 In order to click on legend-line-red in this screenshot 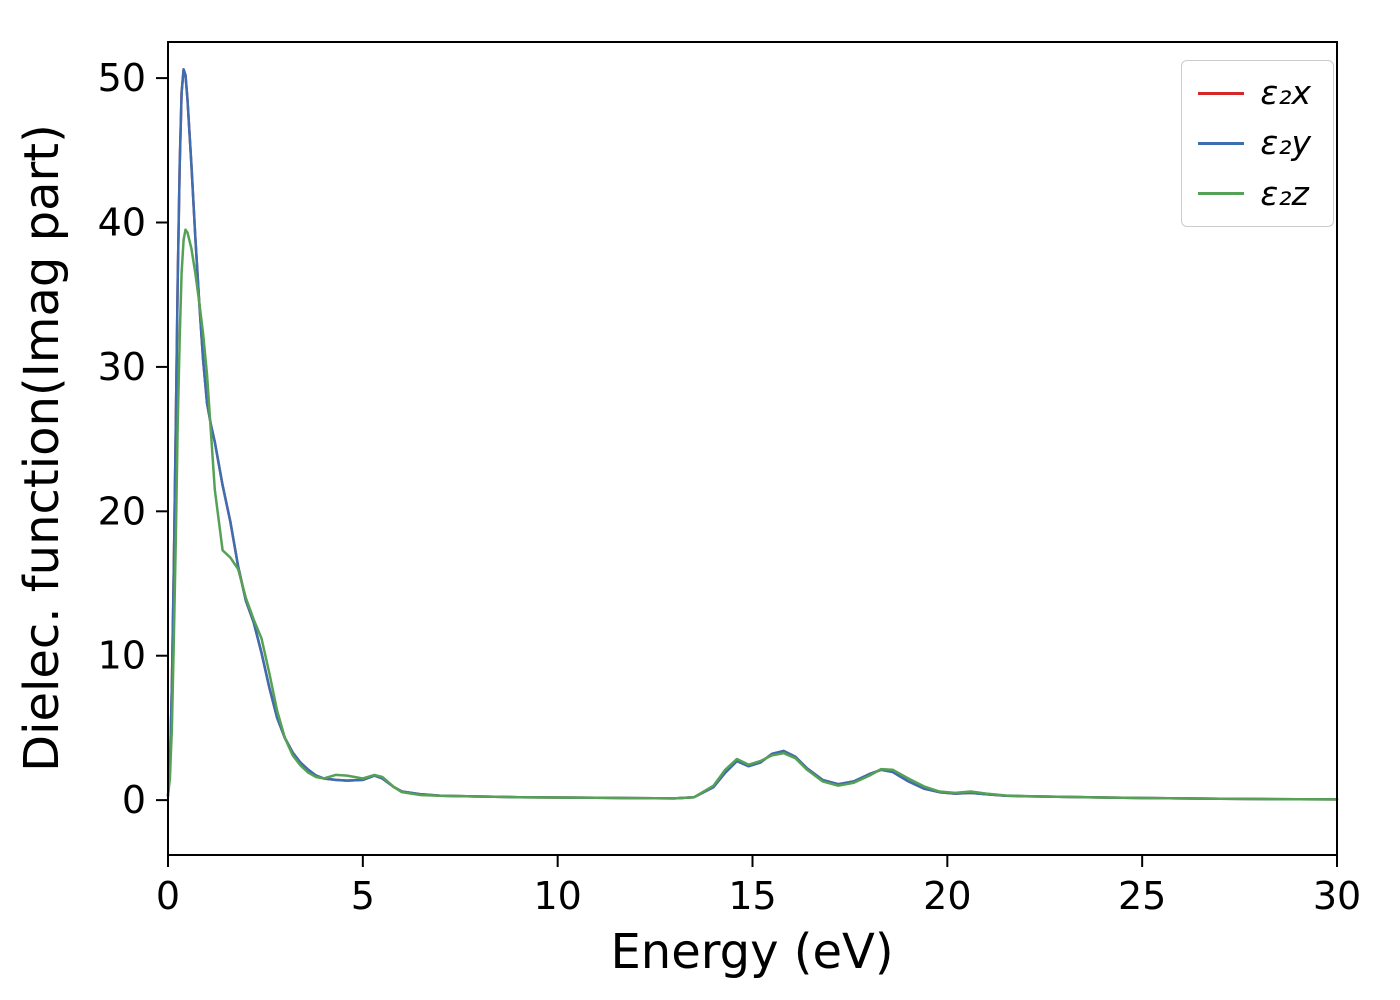, I will do `click(1221, 93)`.